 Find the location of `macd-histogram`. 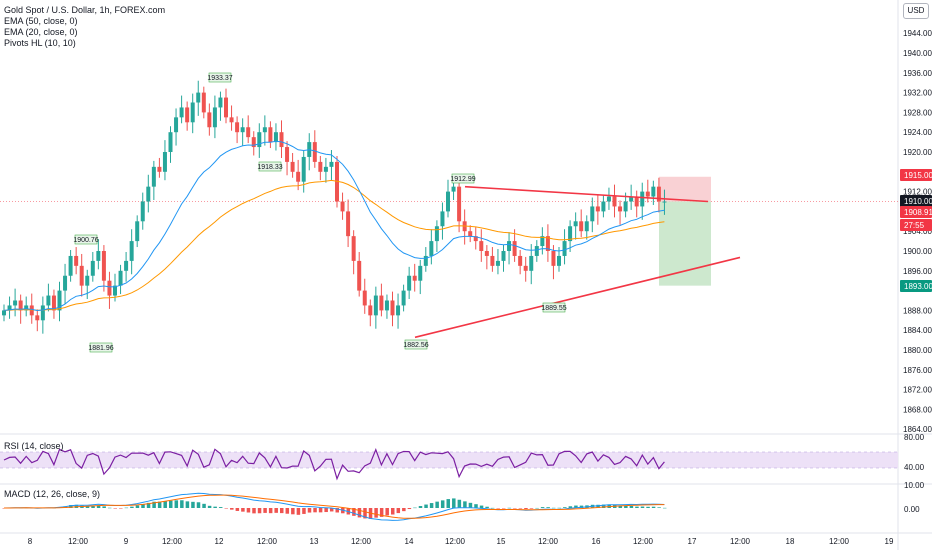

macd-histogram is located at coordinates (334, 508).